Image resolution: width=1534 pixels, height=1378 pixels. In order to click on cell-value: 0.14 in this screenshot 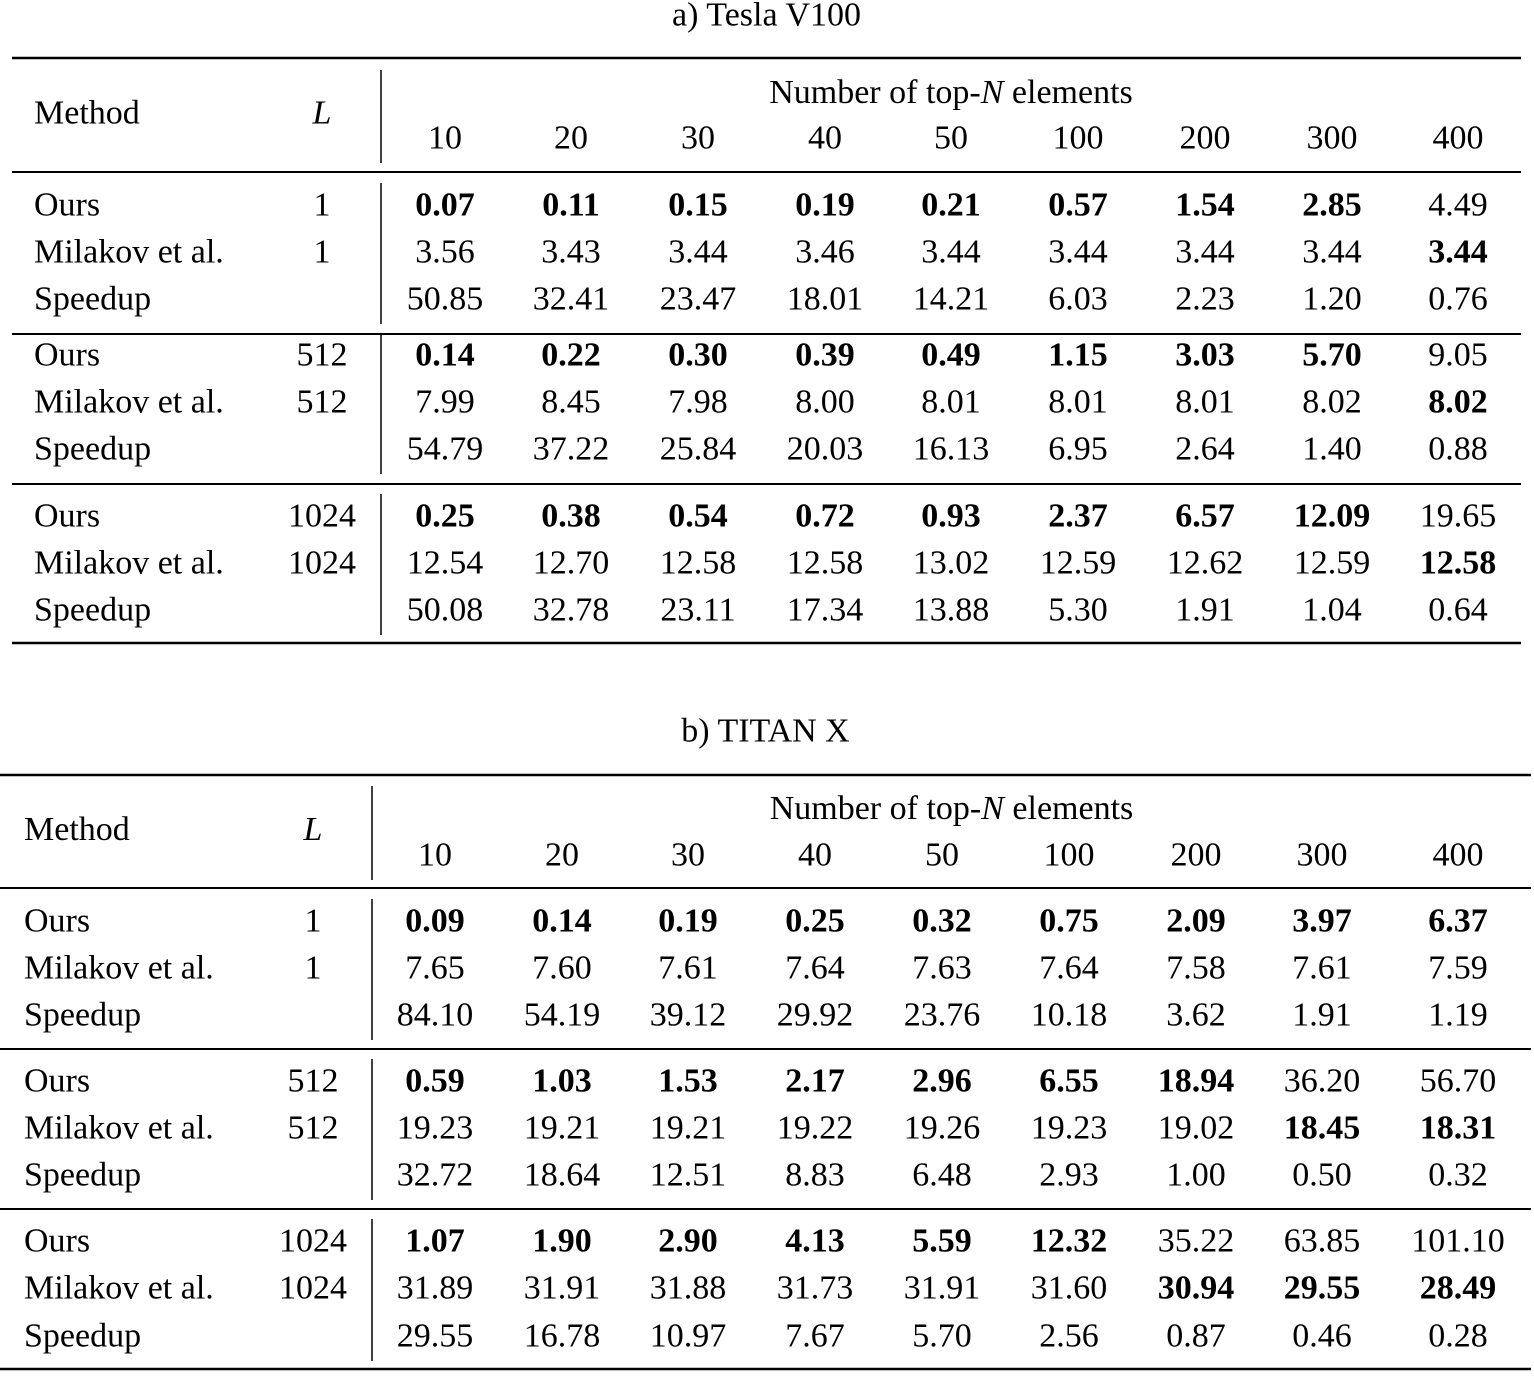, I will do `click(562, 921)`.